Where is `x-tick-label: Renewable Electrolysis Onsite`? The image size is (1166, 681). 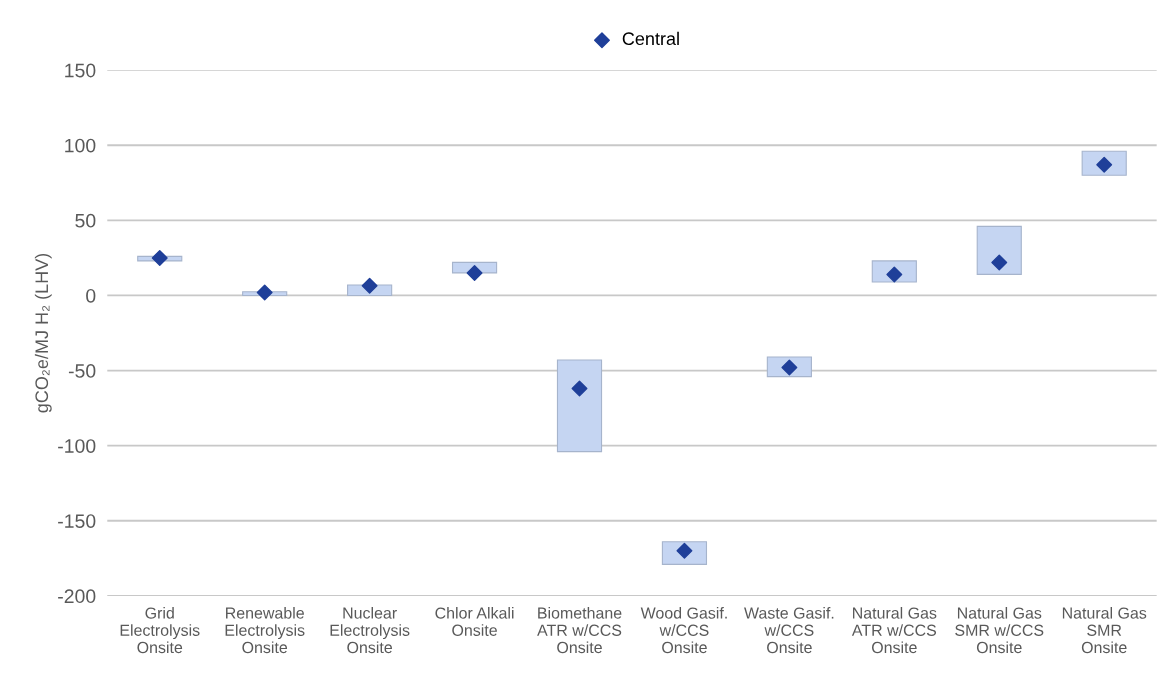 x-tick-label: Renewable Electrolysis Onsite is located at coordinates (265, 630).